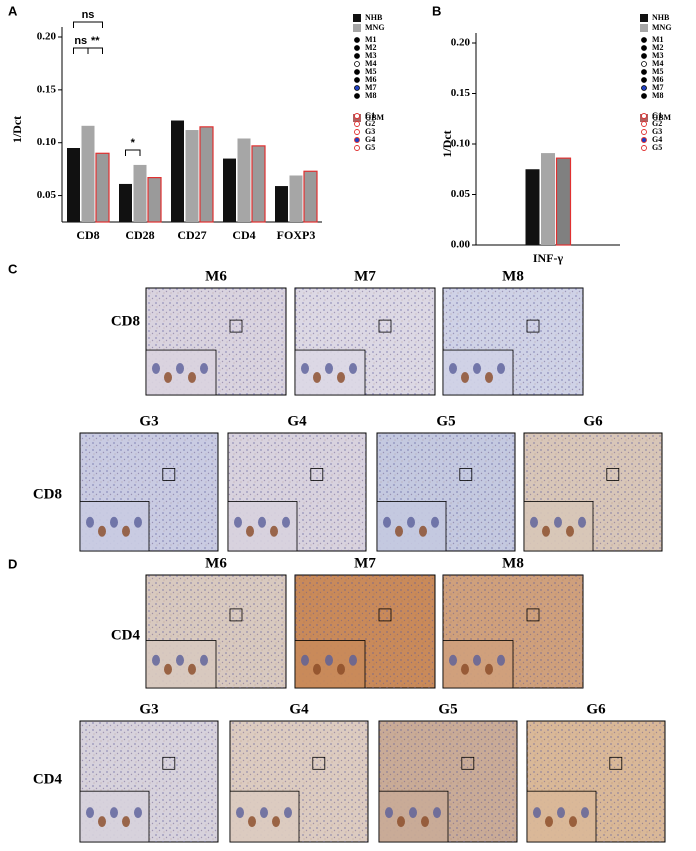 The image size is (696, 851). What do you see at coordinates (658, 79) in the screenshot?
I see `legend-label: M6` at bounding box center [658, 79].